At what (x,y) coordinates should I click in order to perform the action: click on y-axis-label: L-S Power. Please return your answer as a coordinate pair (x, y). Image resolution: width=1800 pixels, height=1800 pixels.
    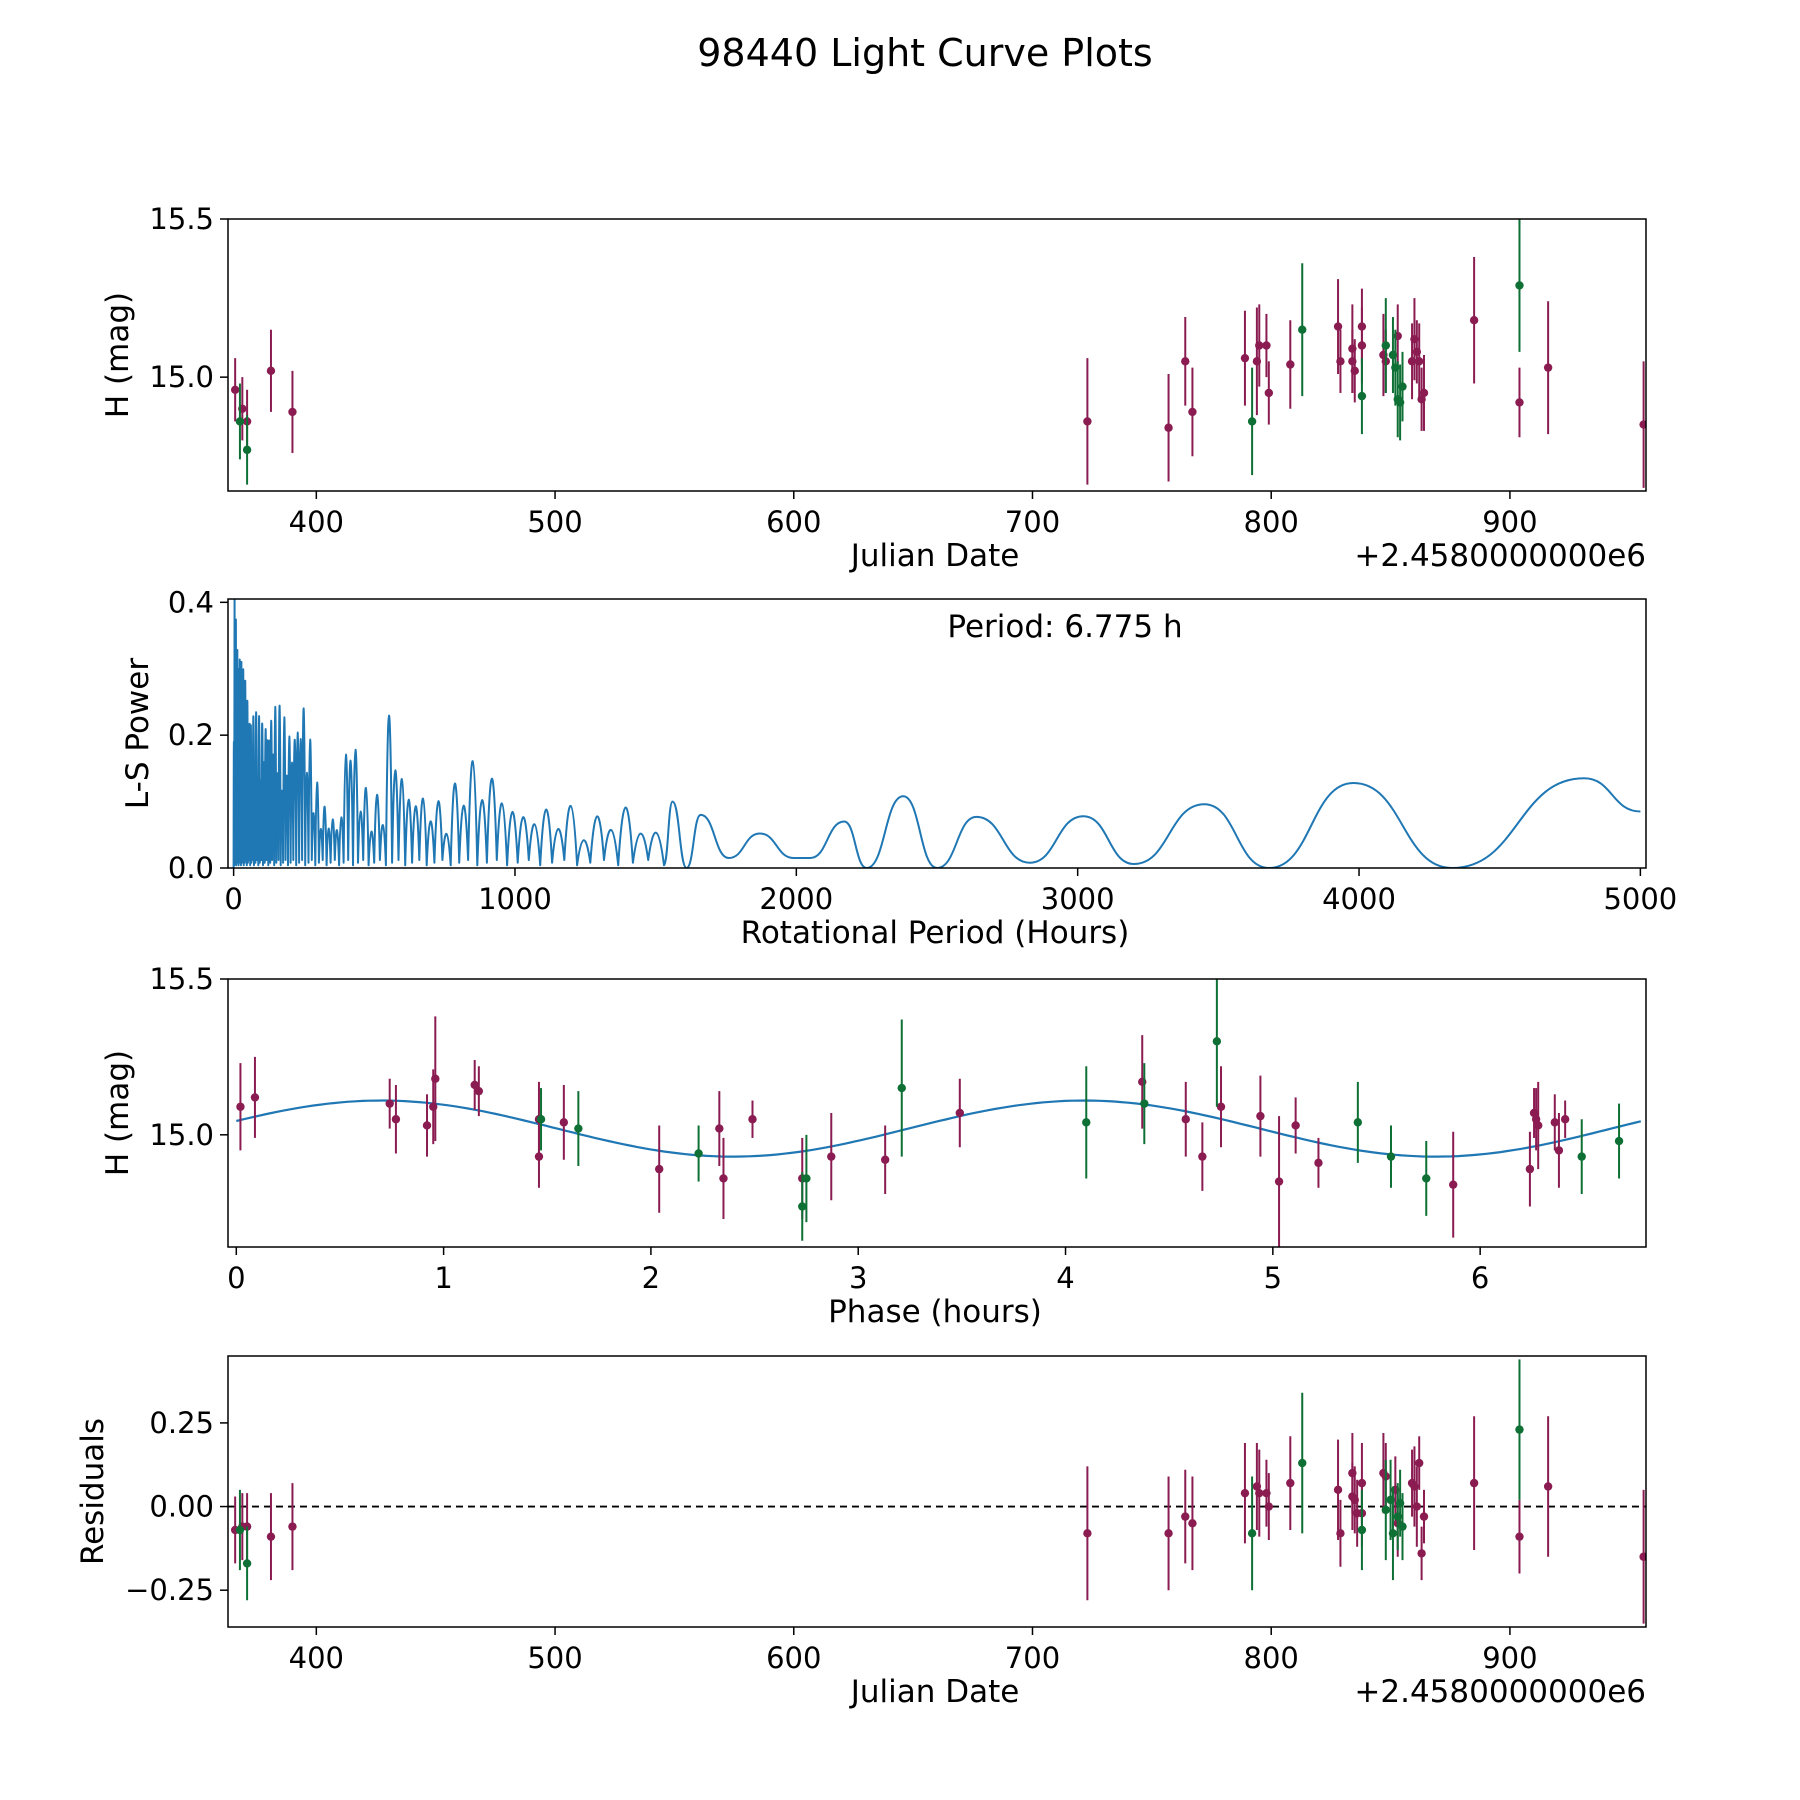
    Looking at the image, I should click on (138, 733).